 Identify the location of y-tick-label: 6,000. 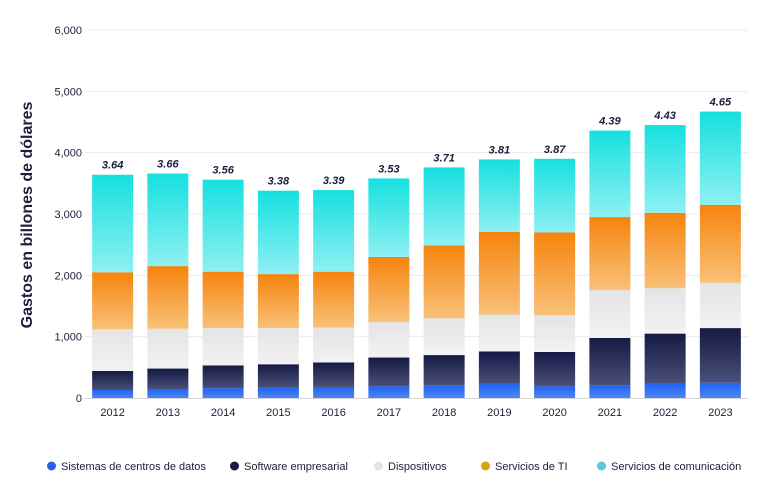
(68, 31).